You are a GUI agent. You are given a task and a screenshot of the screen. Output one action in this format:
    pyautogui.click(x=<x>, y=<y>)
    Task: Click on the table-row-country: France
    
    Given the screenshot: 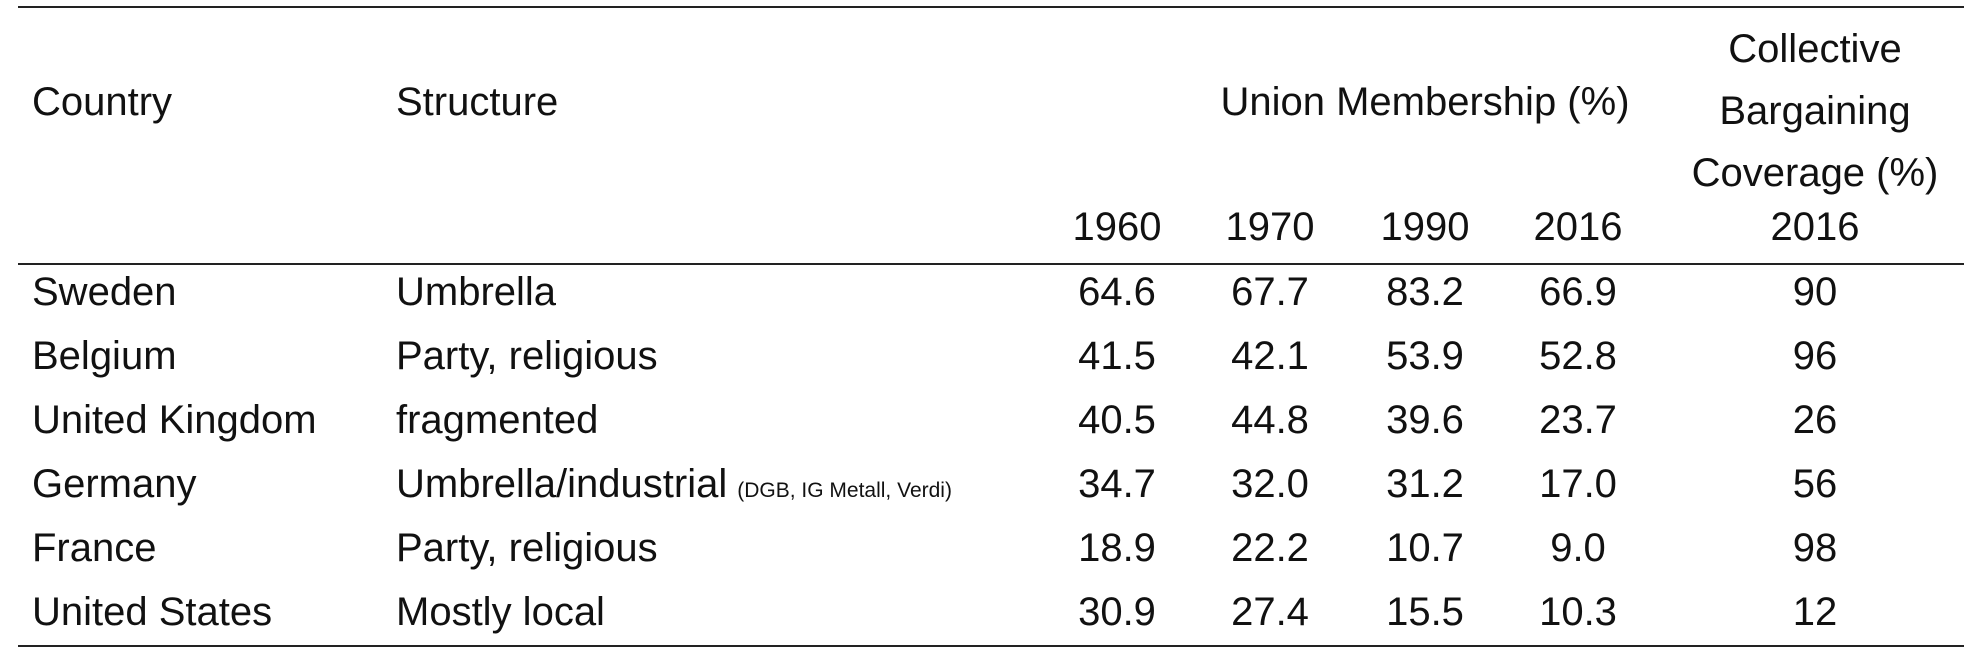 What is the action you would take?
    pyautogui.click(x=94, y=548)
    